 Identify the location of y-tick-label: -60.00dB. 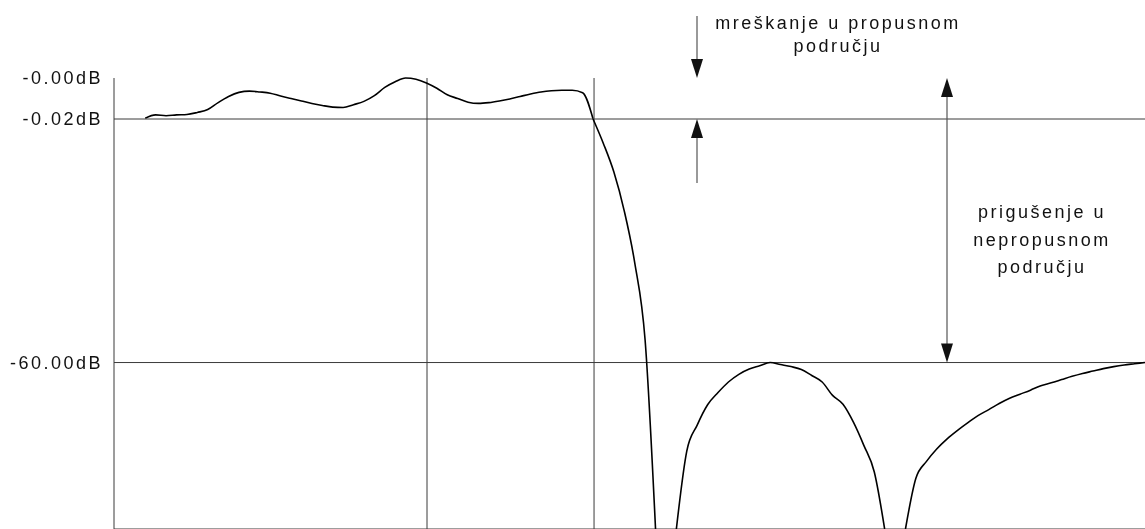
(56, 362).